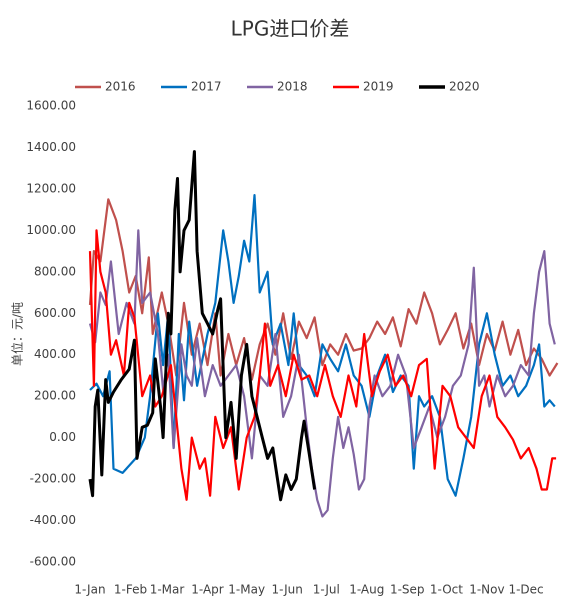 The height and width of the screenshot is (598, 563). What do you see at coordinates (55, 354) in the screenshot?
I see `y-tick-label: 400.00` at bounding box center [55, 354].